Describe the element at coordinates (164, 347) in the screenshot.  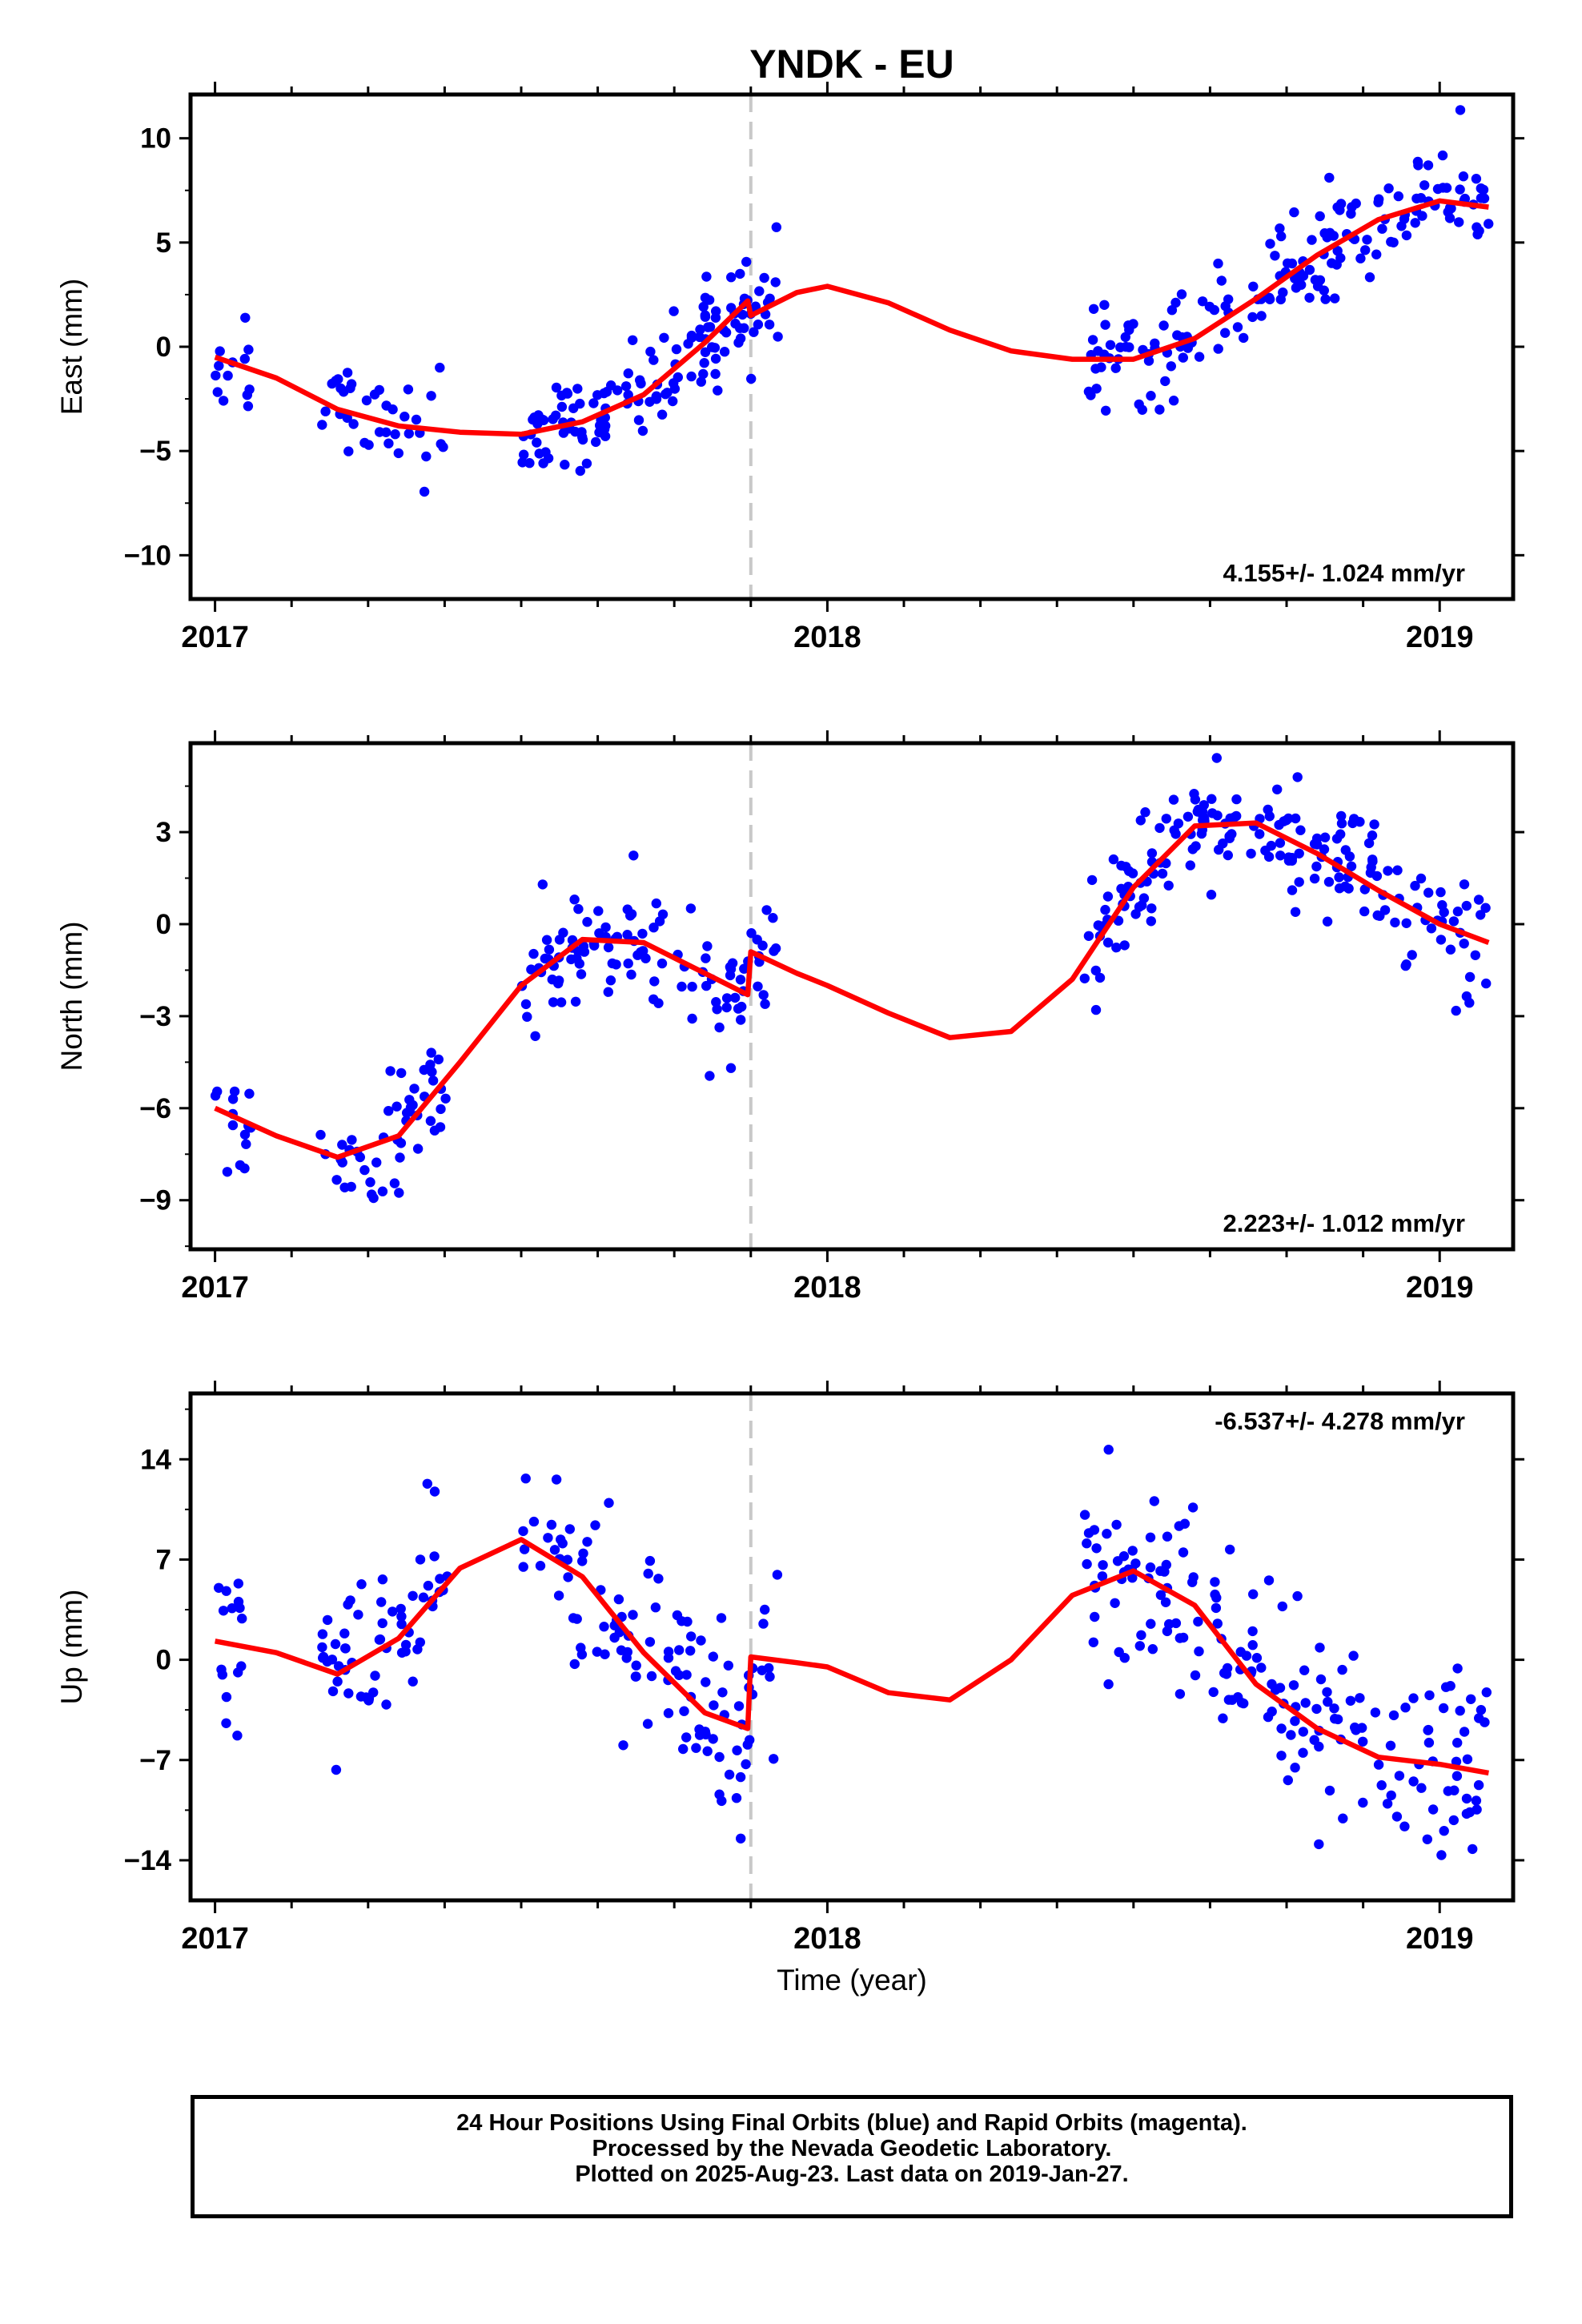
I see `y-tick-label: 0` at that location.